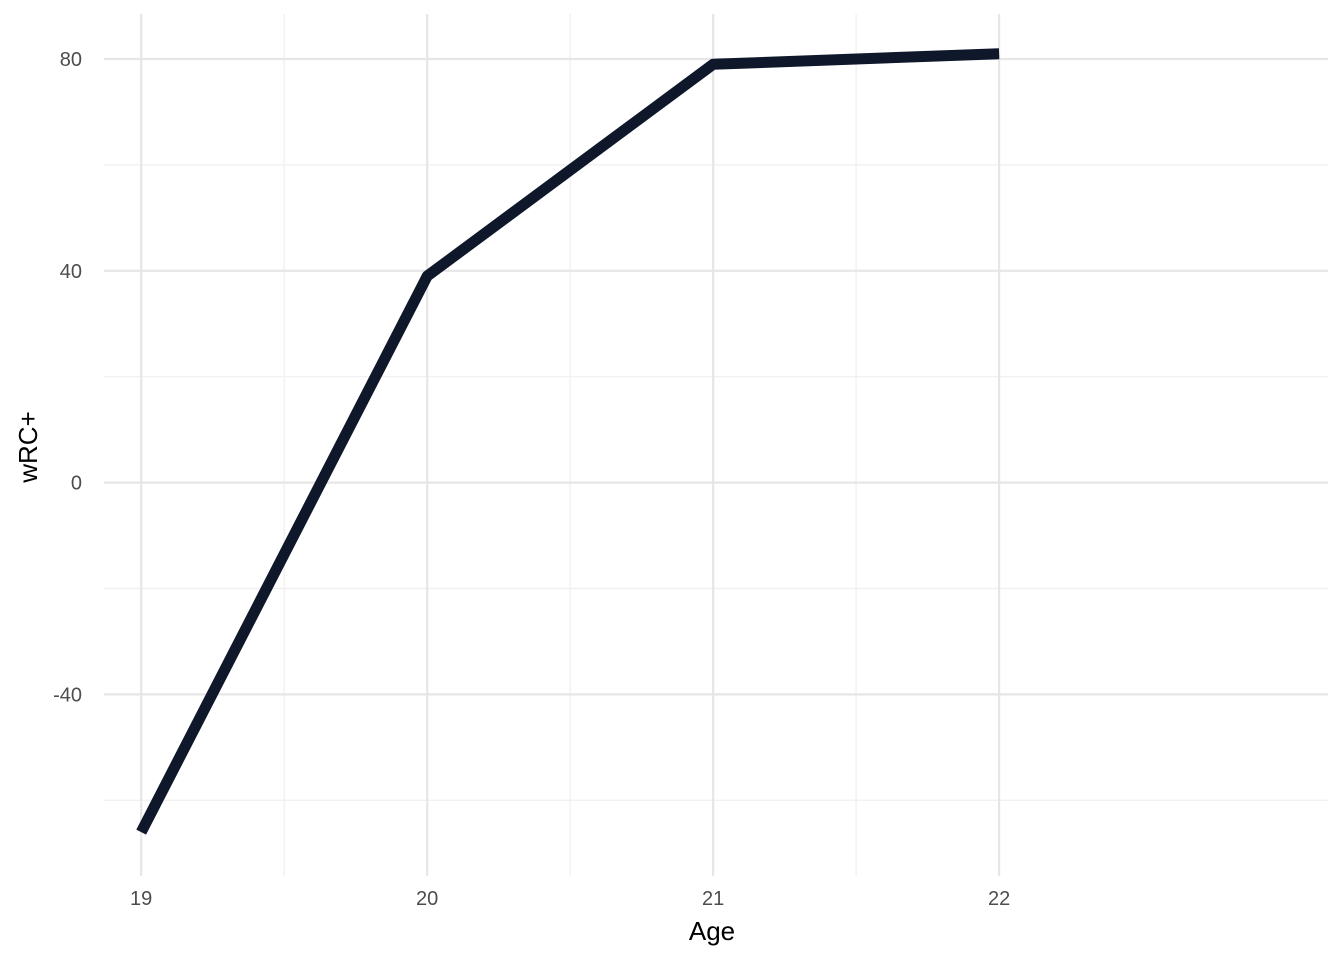  Describe the element at coordinates (570, 899) in the screenshot. I see `x-tick-labels: 19 20 21 22` at that location.